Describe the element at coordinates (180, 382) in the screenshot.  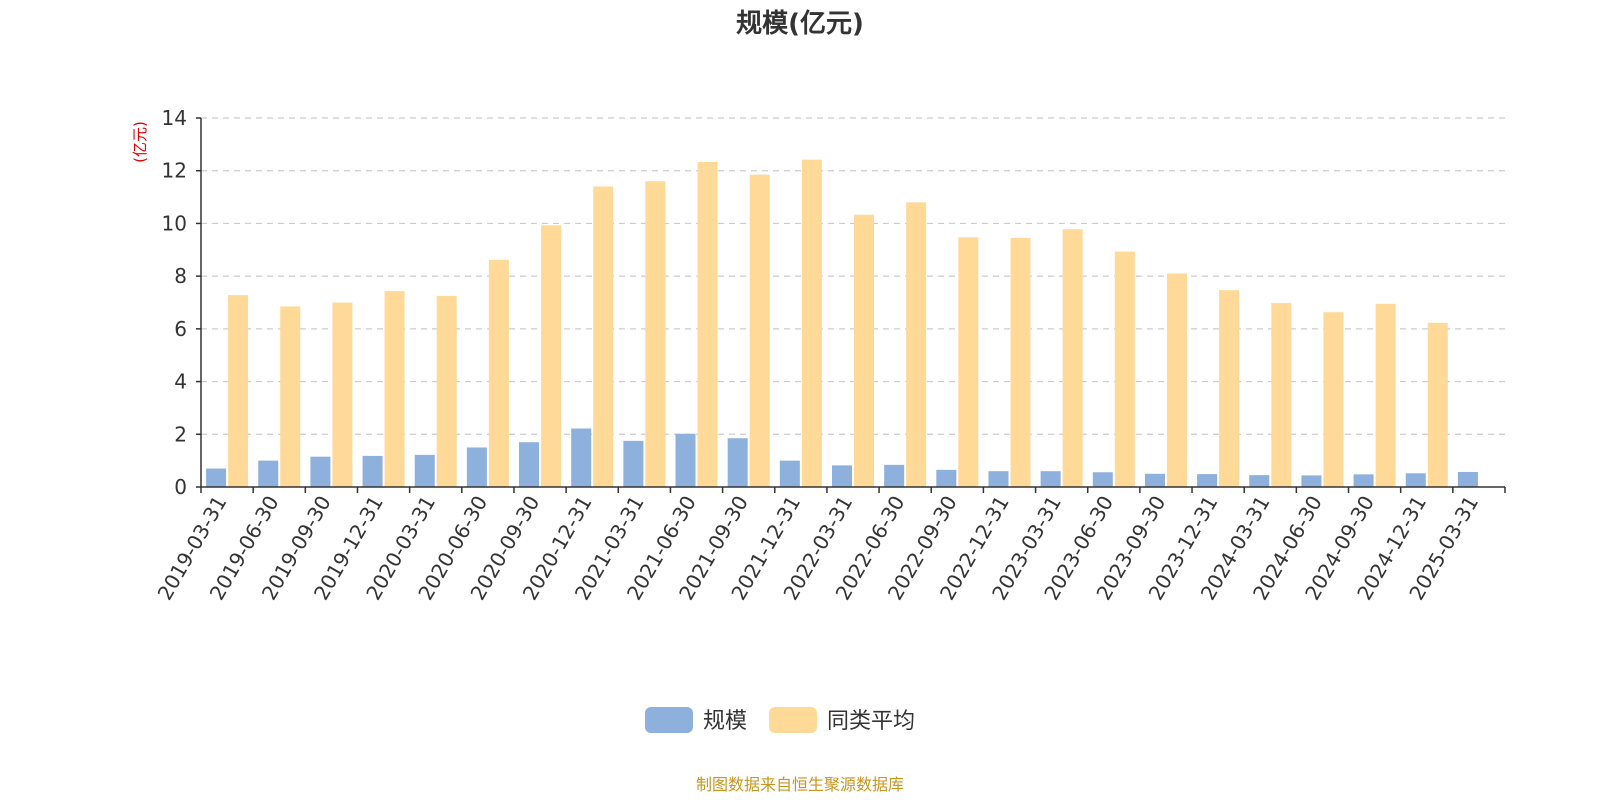
I see `y-tick-label: 4` at that location.